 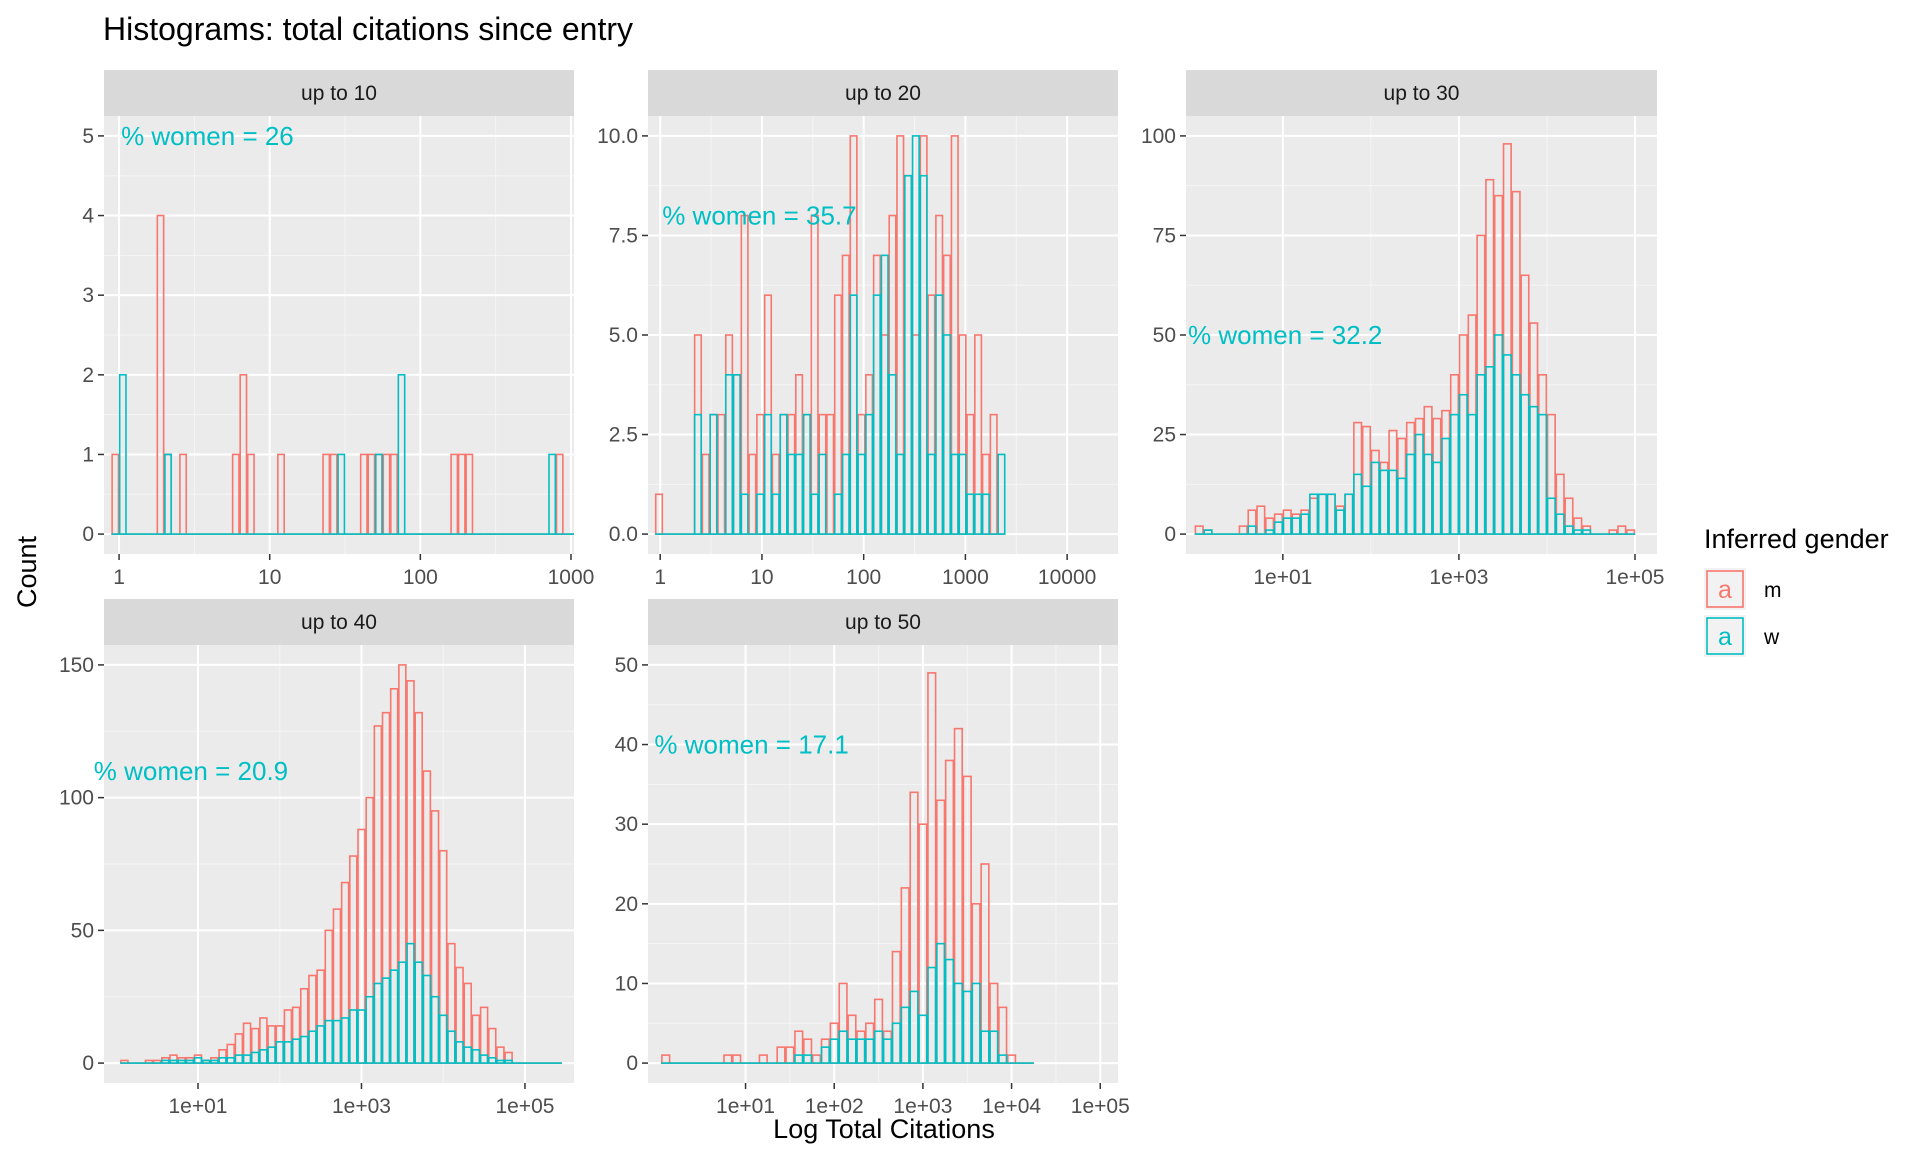 I want to click on facet-strip-label: up to 50, so click(x=883, y=622).